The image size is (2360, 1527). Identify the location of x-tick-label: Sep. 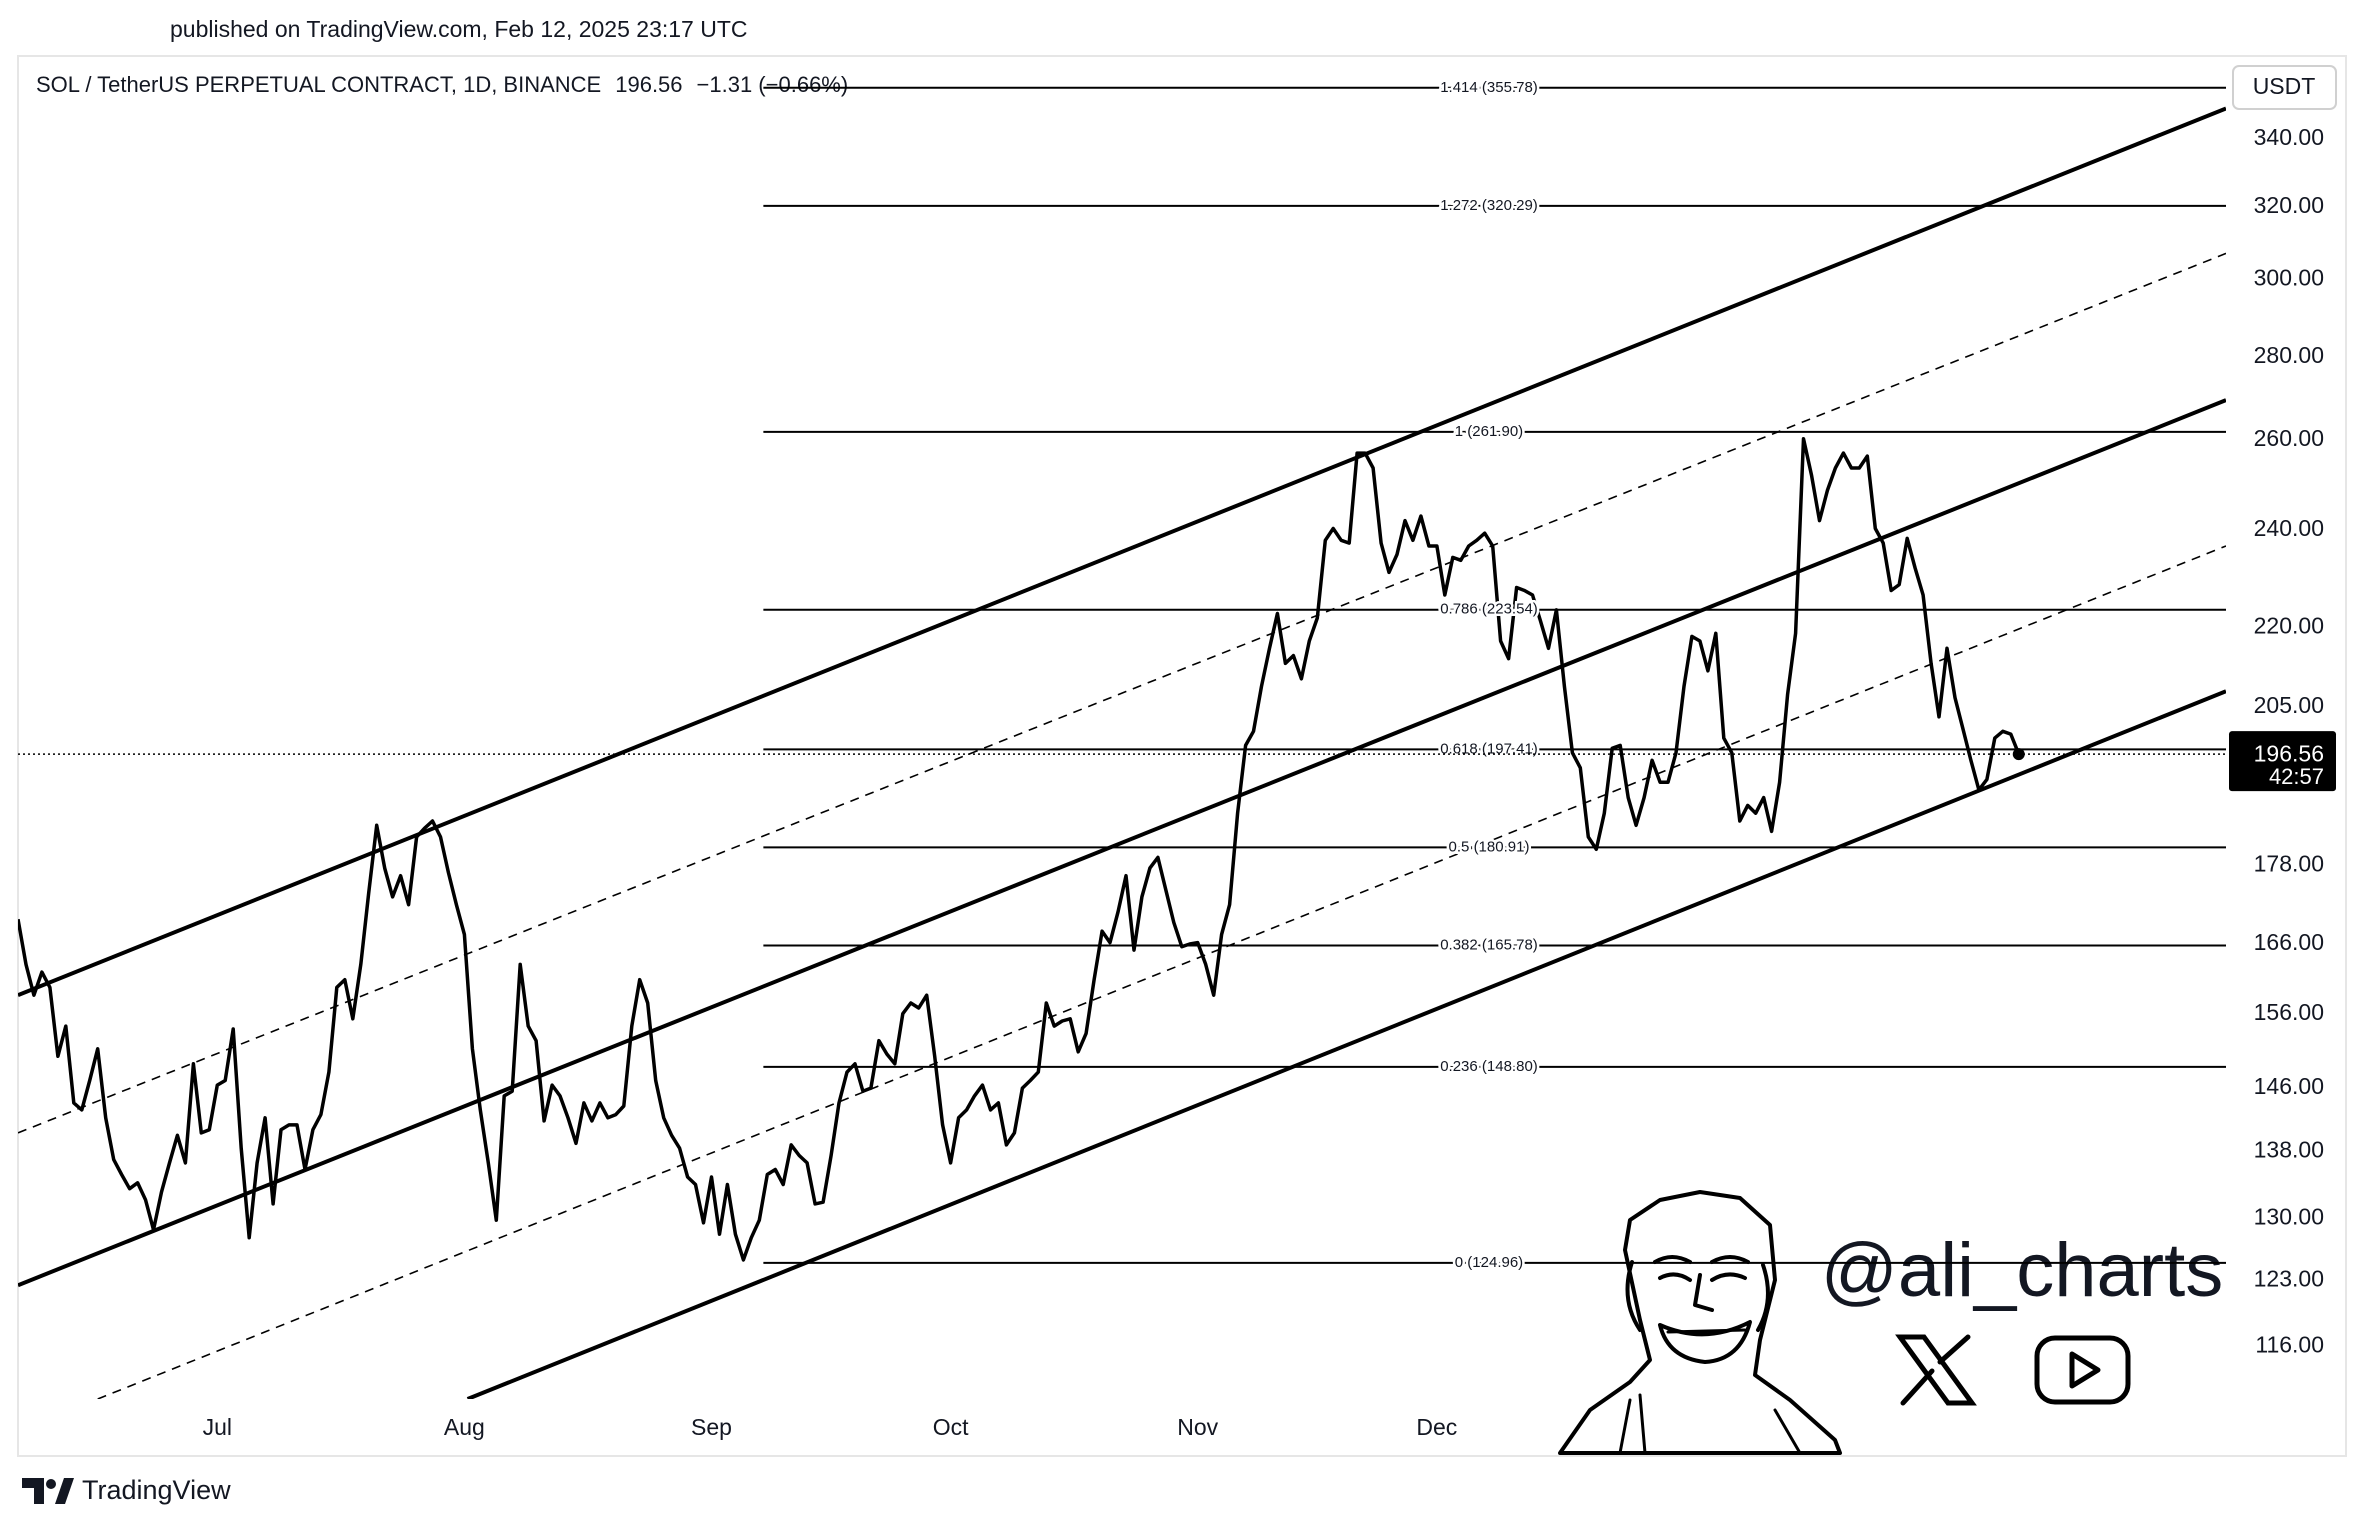
(711, 1427).